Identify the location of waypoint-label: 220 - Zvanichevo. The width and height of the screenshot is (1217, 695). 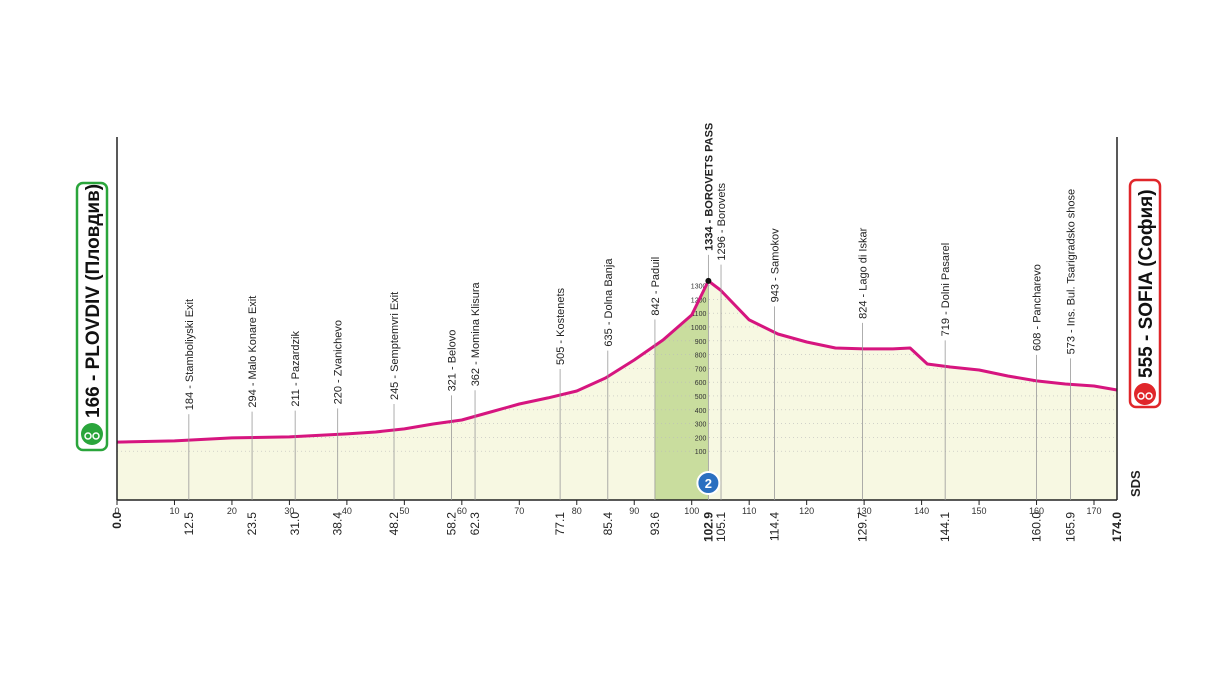
(339, 362).